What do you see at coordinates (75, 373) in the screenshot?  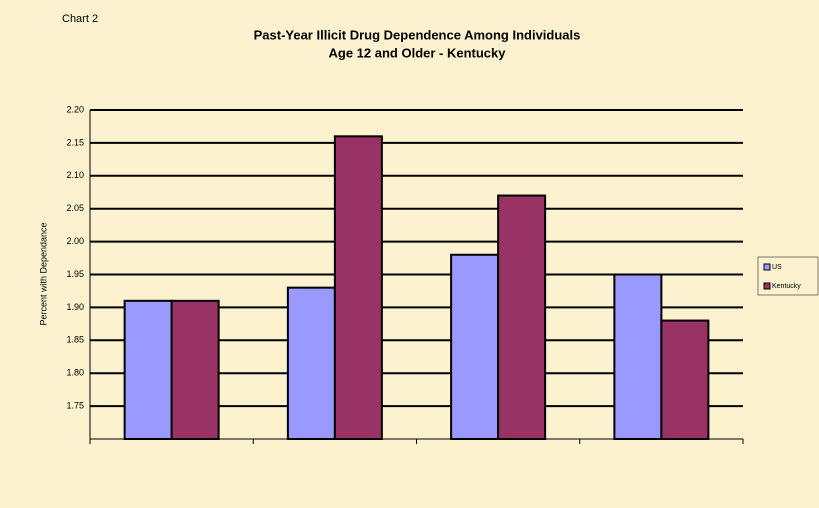 I see `y-tick-label: 1.80` at bounding box center [75, 373].